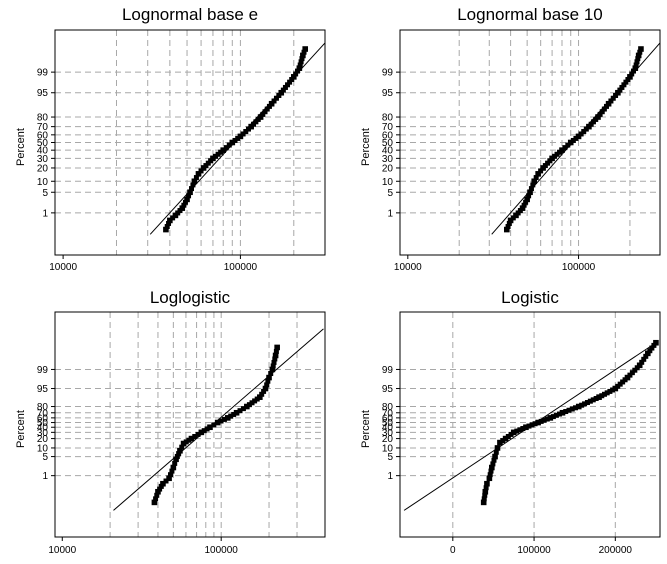 The height and width of the screenshot is (564, 667). I want to click on chart-1-y-tick-label: 10, so click(43, 182).